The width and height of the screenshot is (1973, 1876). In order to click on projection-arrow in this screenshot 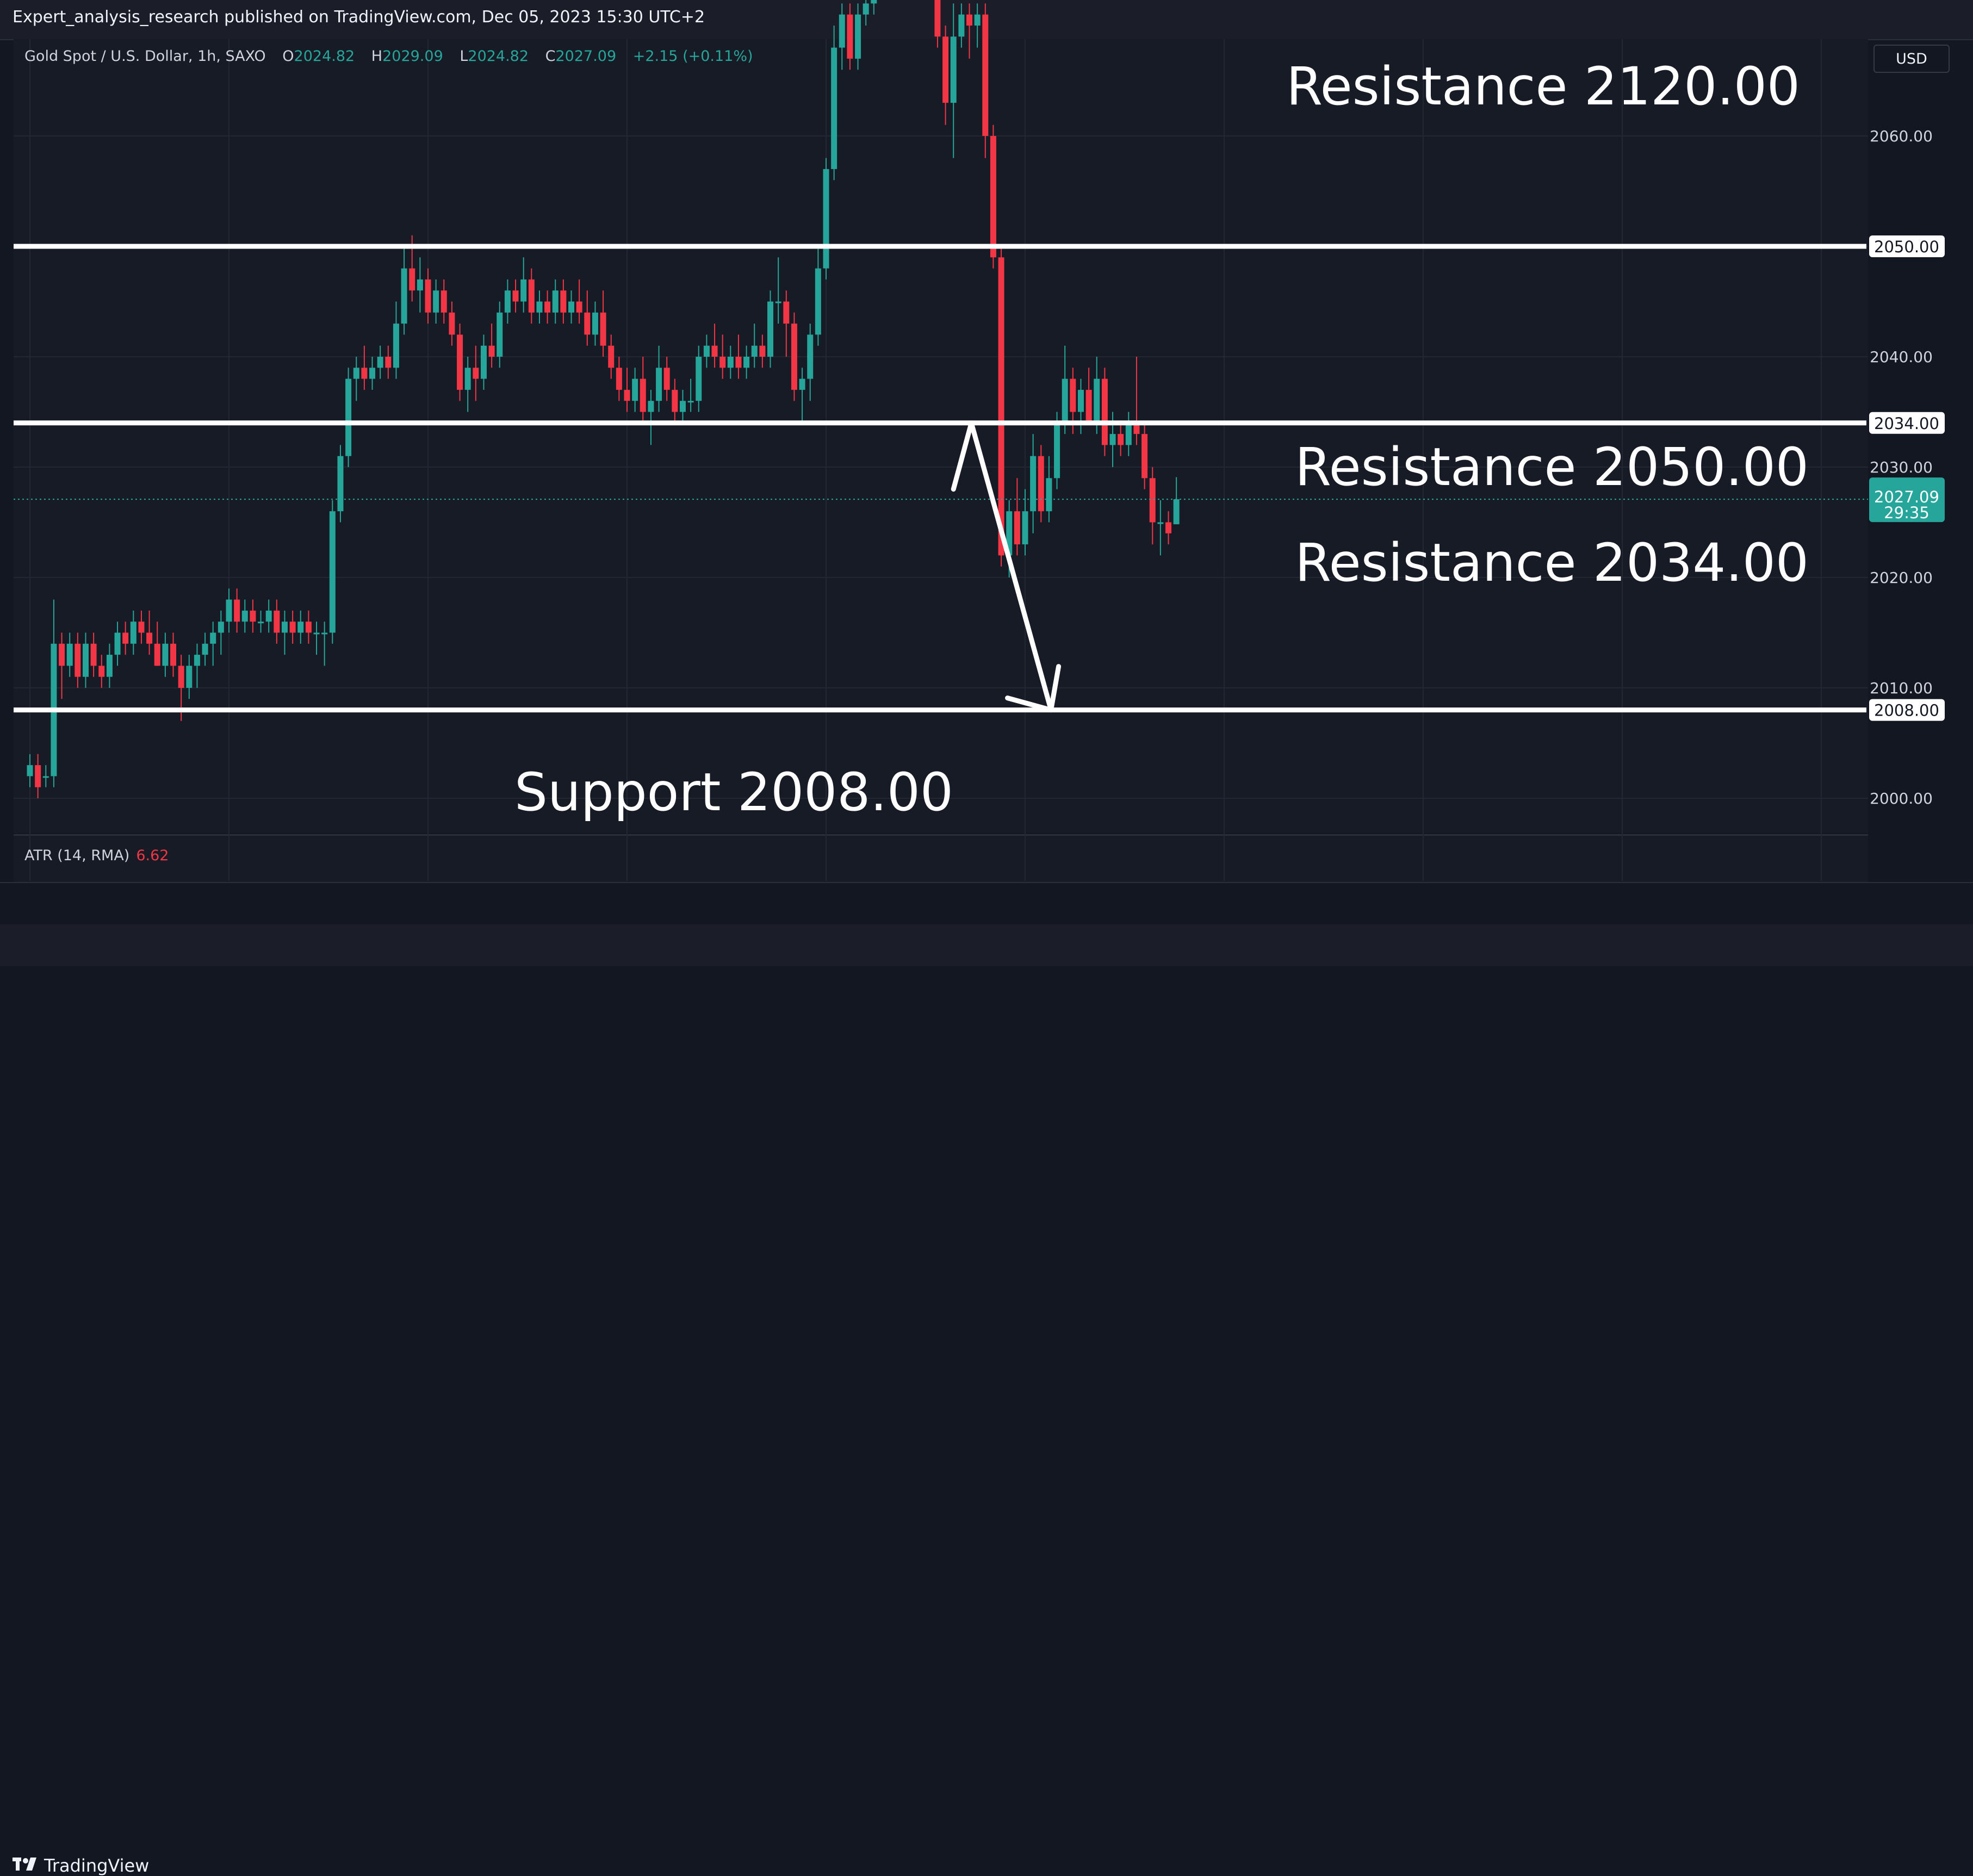, I will do `click(1002, 566)`.